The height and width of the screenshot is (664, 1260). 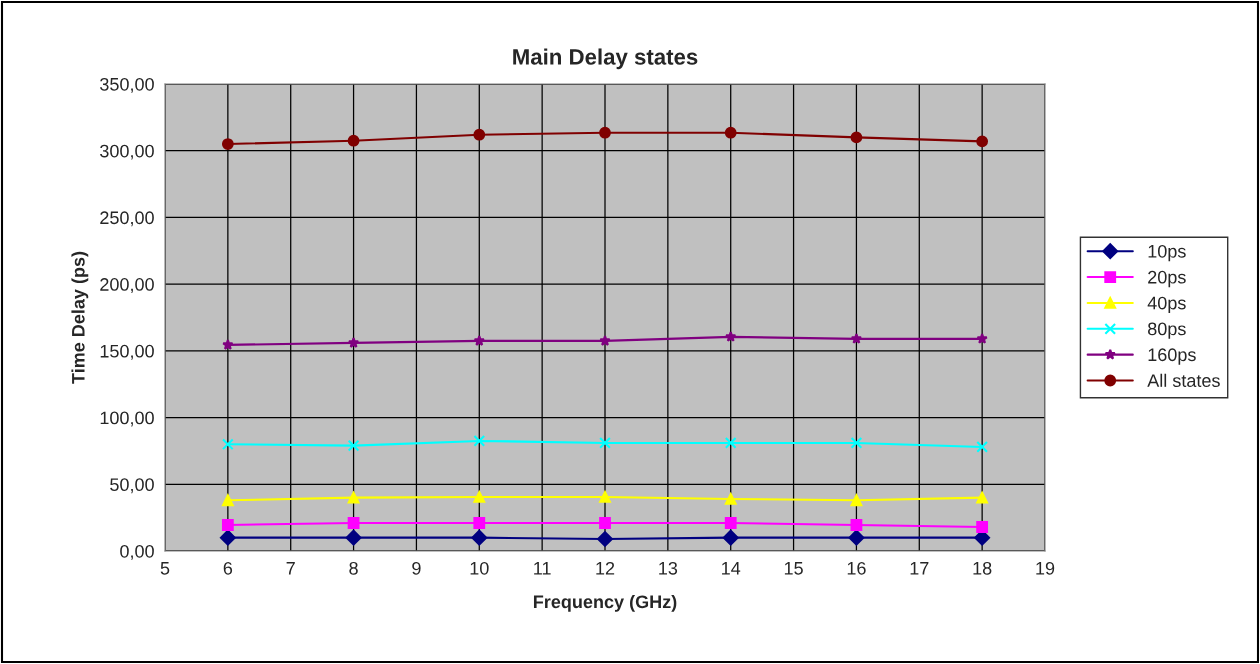 What do you see at coordinates (1045, 568) in the screenshot?
I see `x-tick-label: 19` at bounding box center [1045, 568].